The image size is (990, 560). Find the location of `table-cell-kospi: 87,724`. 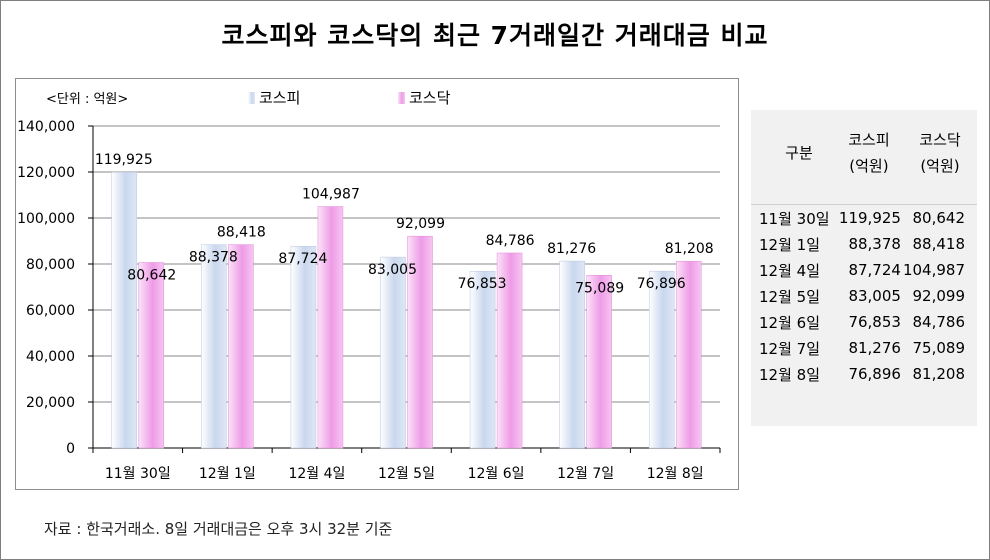

table-cell-kospi: 87,724 is located at coordinates (874, 270).